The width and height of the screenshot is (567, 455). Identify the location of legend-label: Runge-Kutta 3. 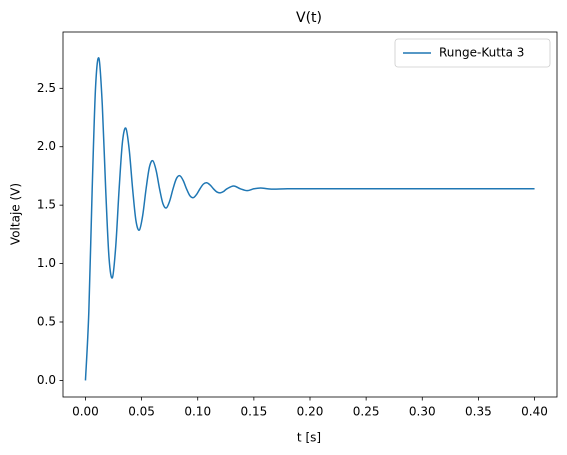
(481, 53).